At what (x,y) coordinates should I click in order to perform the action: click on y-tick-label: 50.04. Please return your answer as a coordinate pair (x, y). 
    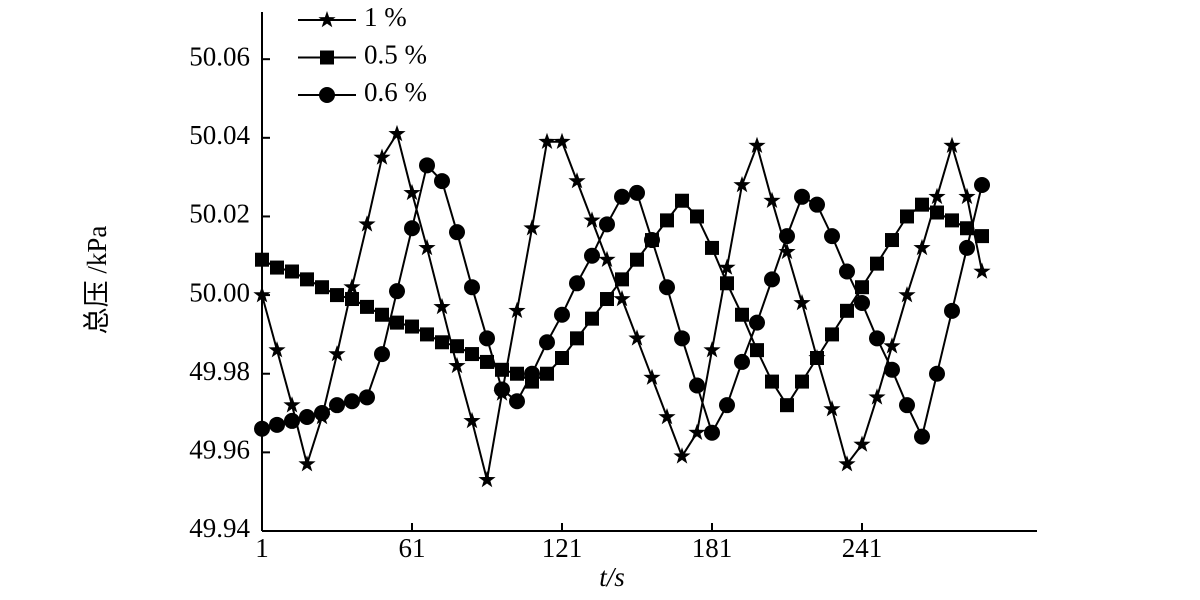
    Looking at the image, I should click on (219, 135).